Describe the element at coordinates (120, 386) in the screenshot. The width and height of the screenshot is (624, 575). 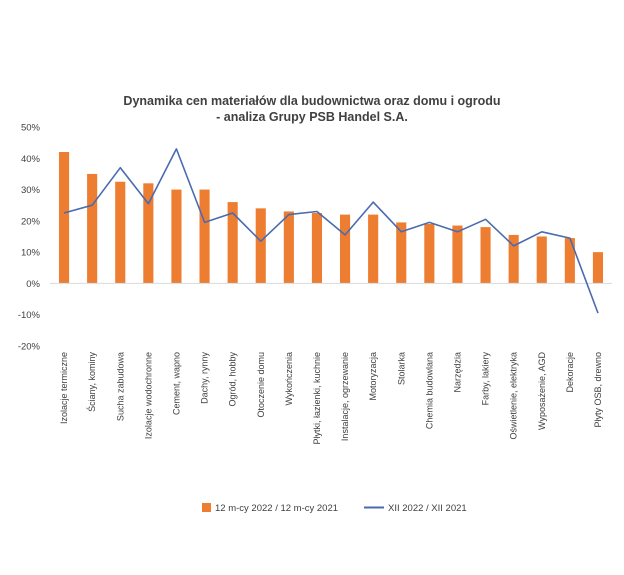
I see `category-label: Sucha zabudowa` at that location.